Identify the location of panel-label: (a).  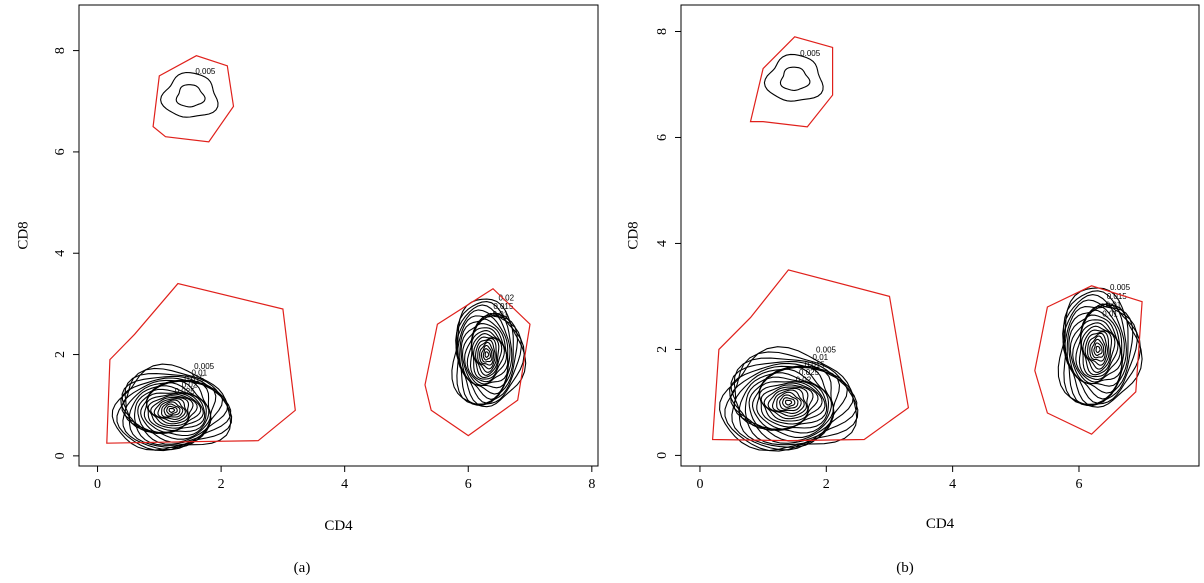
(302, 568).